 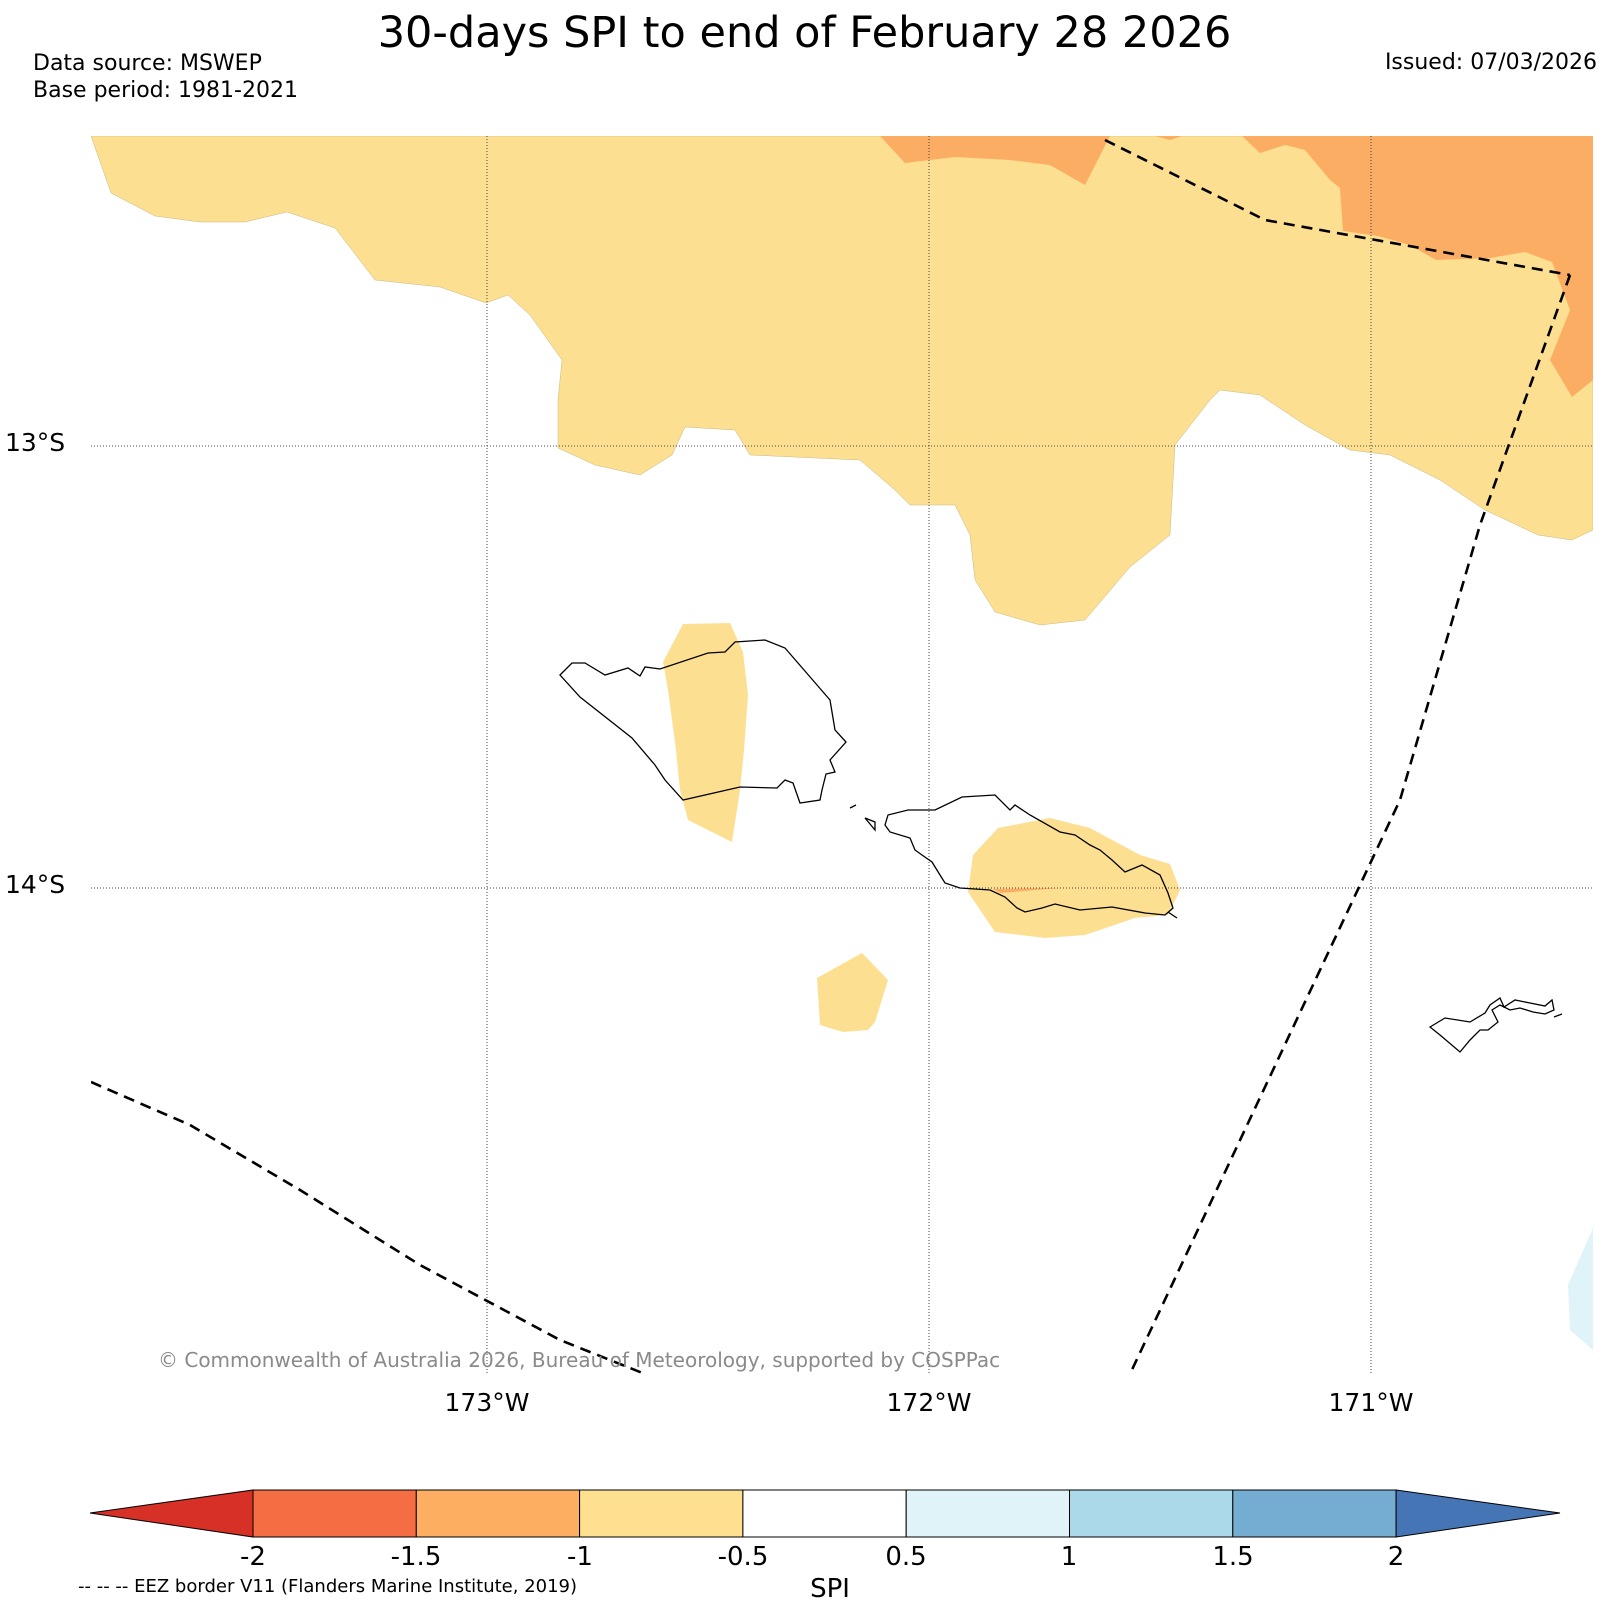 What do you see at coordinates (1478, 1513) in the screenshot?
I see `colorbar-extend-high` at bounding box center [1478, 1513].